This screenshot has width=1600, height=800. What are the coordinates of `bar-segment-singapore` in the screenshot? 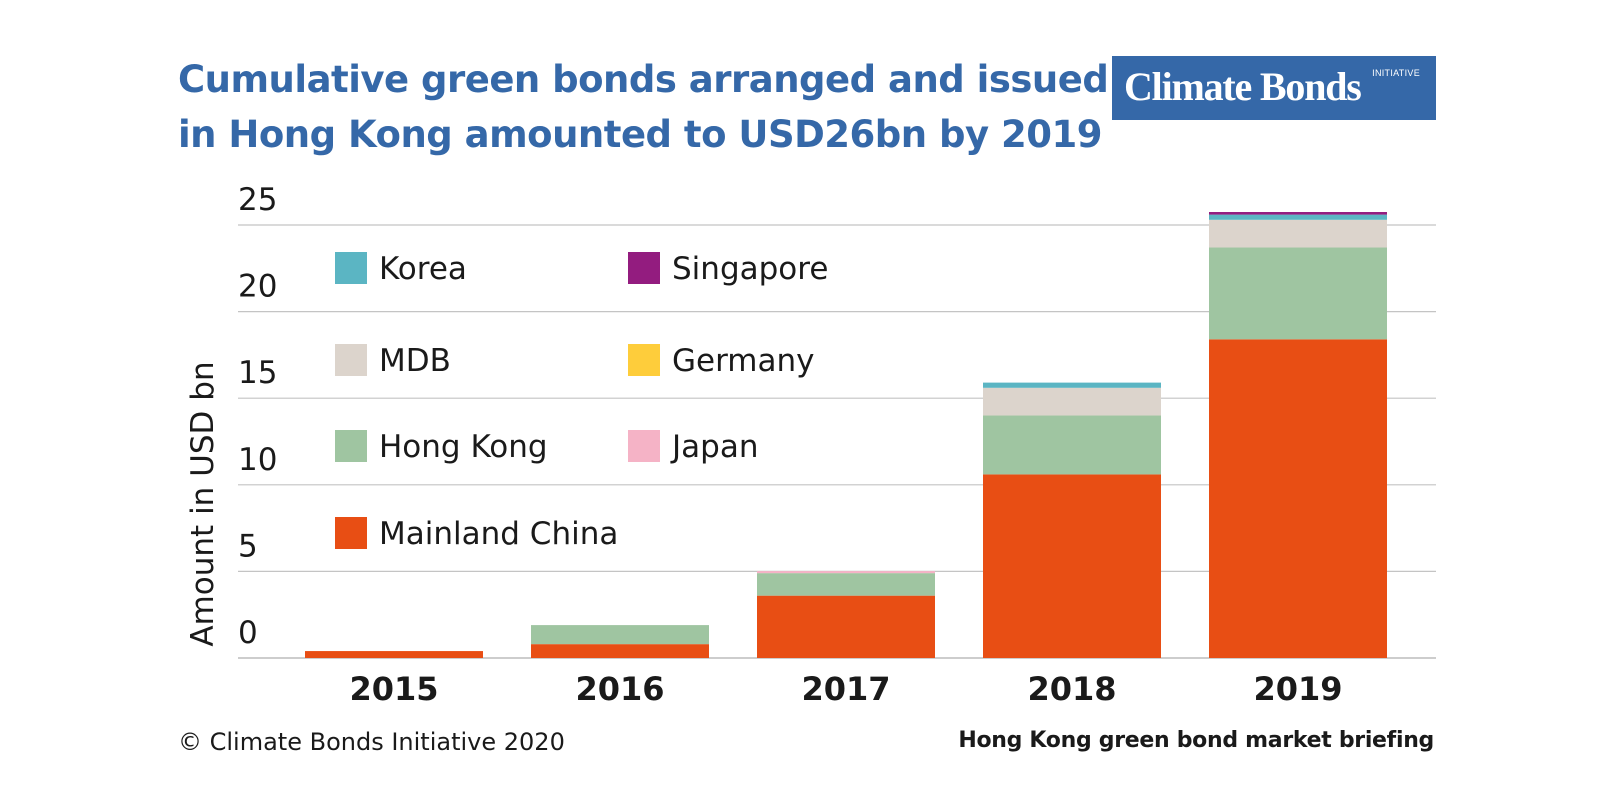 It's located at (1298, 213).